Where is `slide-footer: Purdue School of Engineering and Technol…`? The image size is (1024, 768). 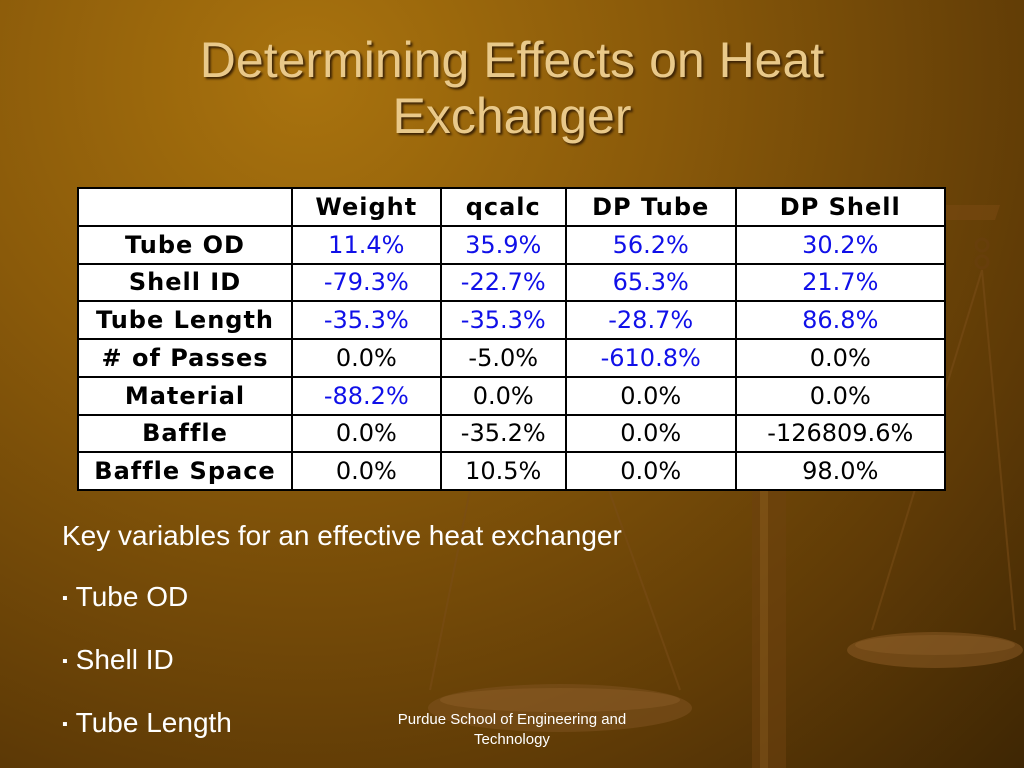
slide-footer: Purdue School of Engineering and Technol… is located at coordinates (512, 730).